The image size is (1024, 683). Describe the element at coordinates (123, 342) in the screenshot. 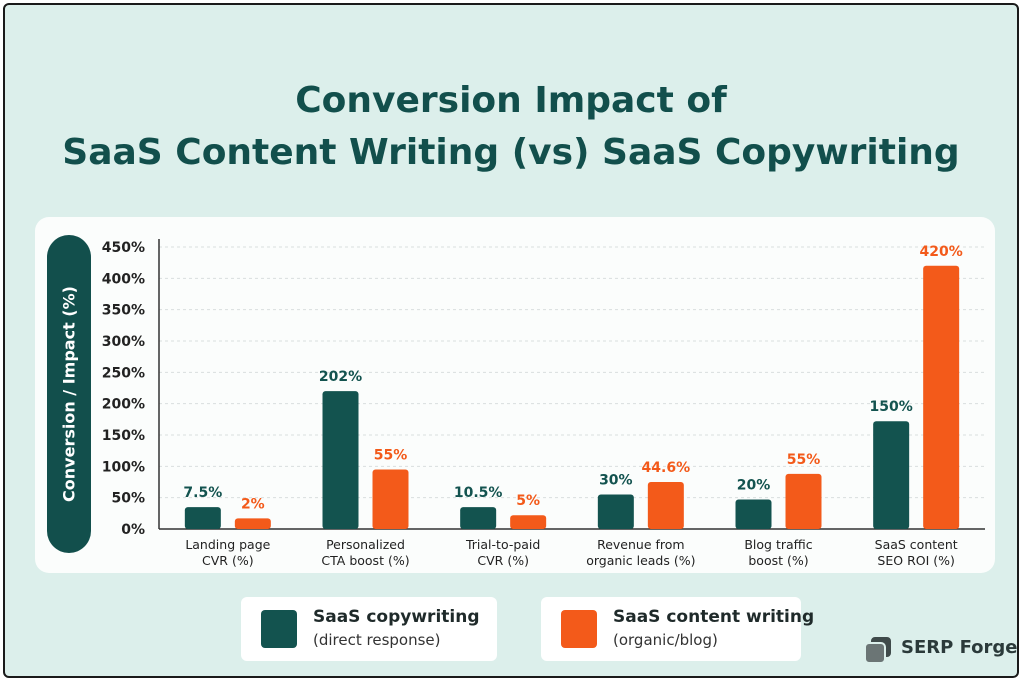

I see `y-tick-label: 300%` at that location.